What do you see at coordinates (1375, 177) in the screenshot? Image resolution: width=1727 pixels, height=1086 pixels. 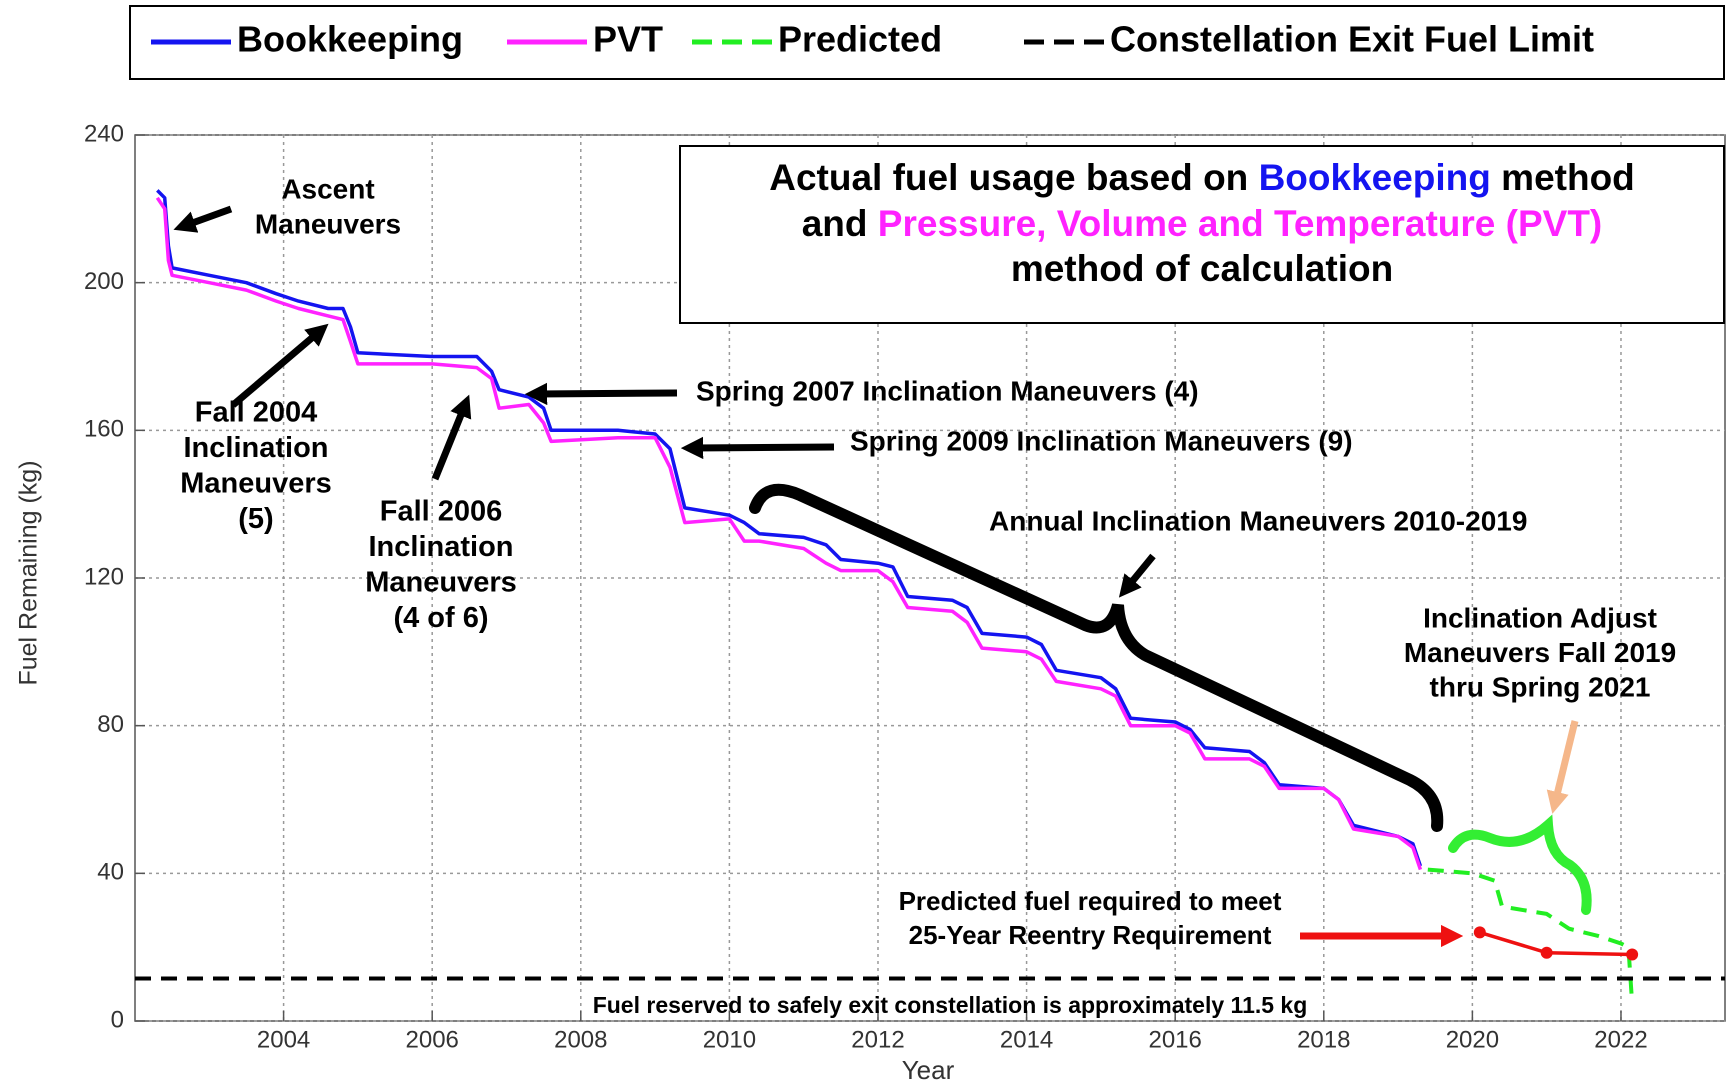 I see `title-segment: Bookkeeping` at bounding box center [1375, 177].